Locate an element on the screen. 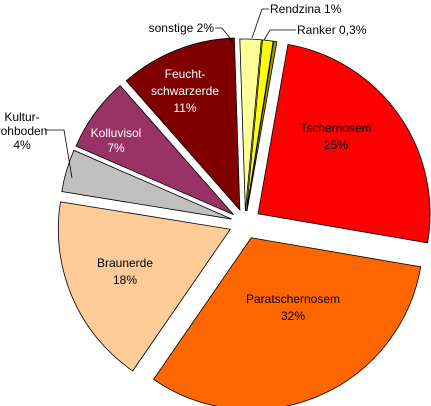  pie-slice-rendzina is located at coordinates (260, 125).